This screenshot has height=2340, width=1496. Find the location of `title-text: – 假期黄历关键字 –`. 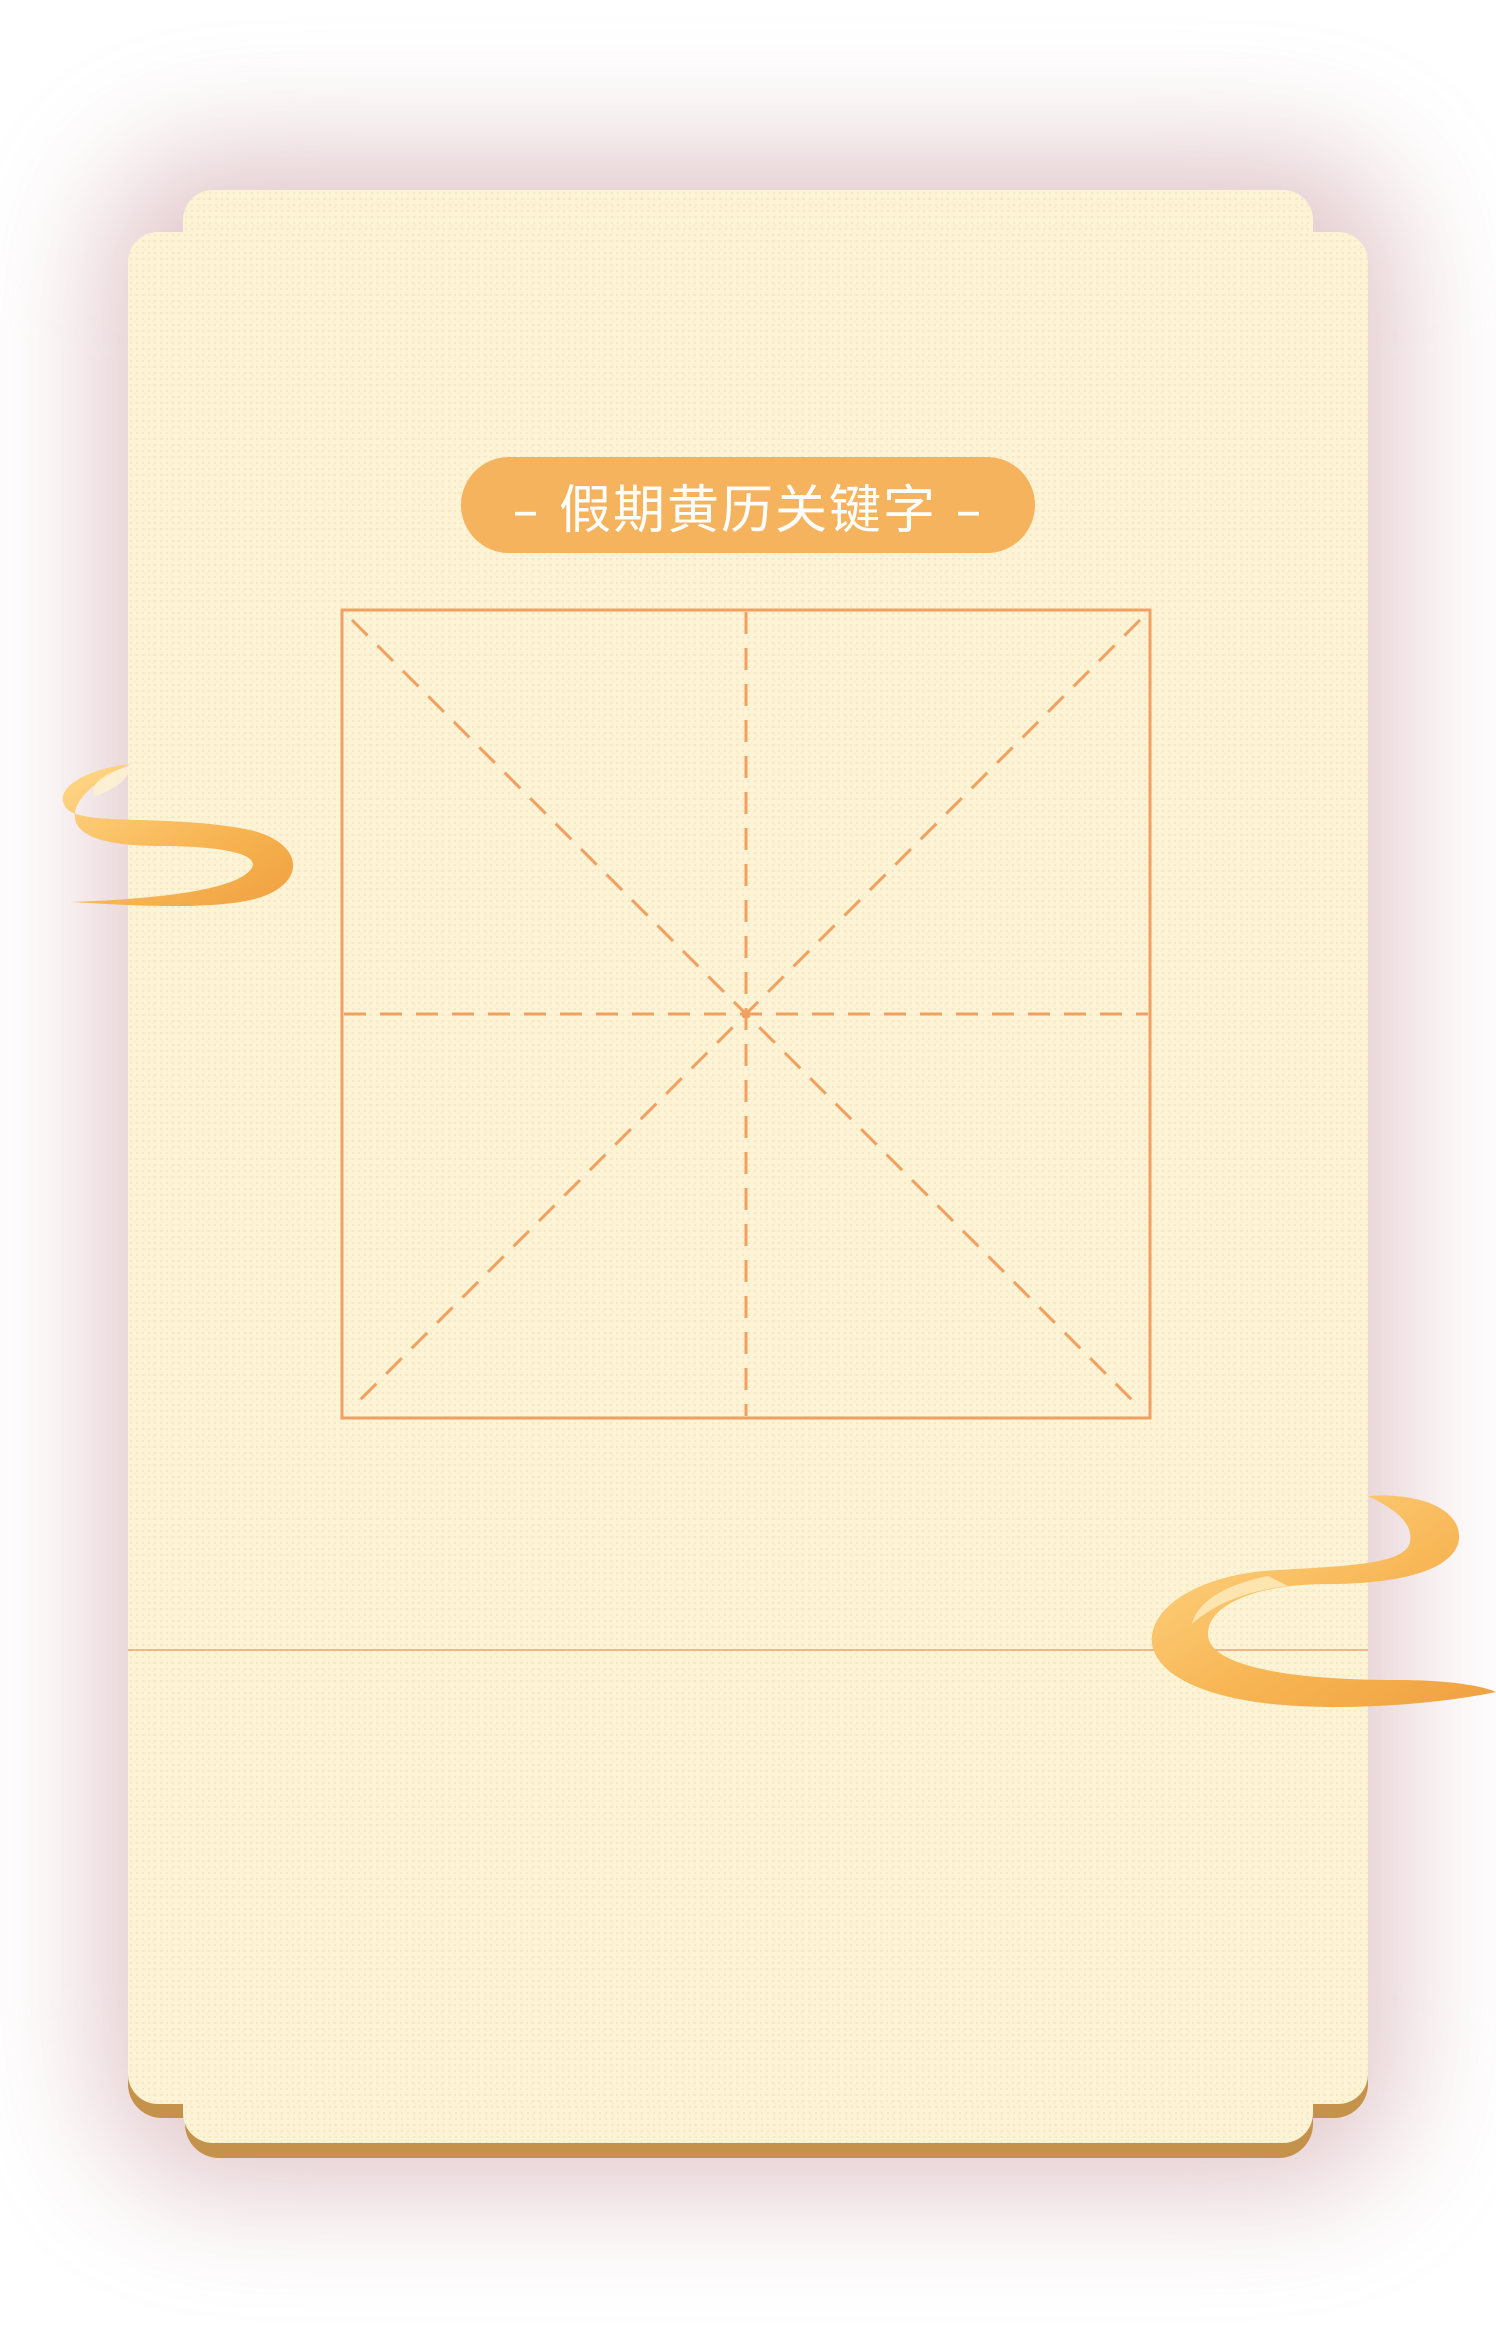

title-text: – 假期黄历关键字 – is located at coordinates (748, 510).